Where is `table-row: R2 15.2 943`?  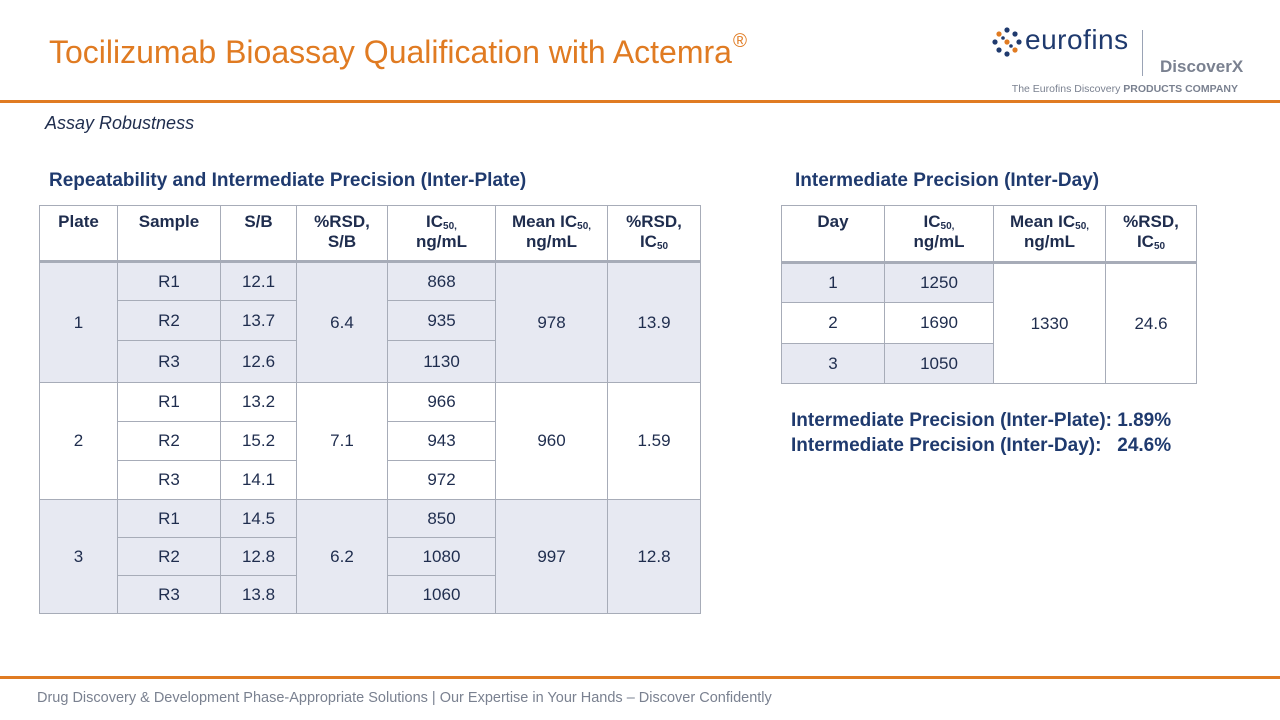 table-row: R2 15.2 943 is located at coordinates (370, 441).